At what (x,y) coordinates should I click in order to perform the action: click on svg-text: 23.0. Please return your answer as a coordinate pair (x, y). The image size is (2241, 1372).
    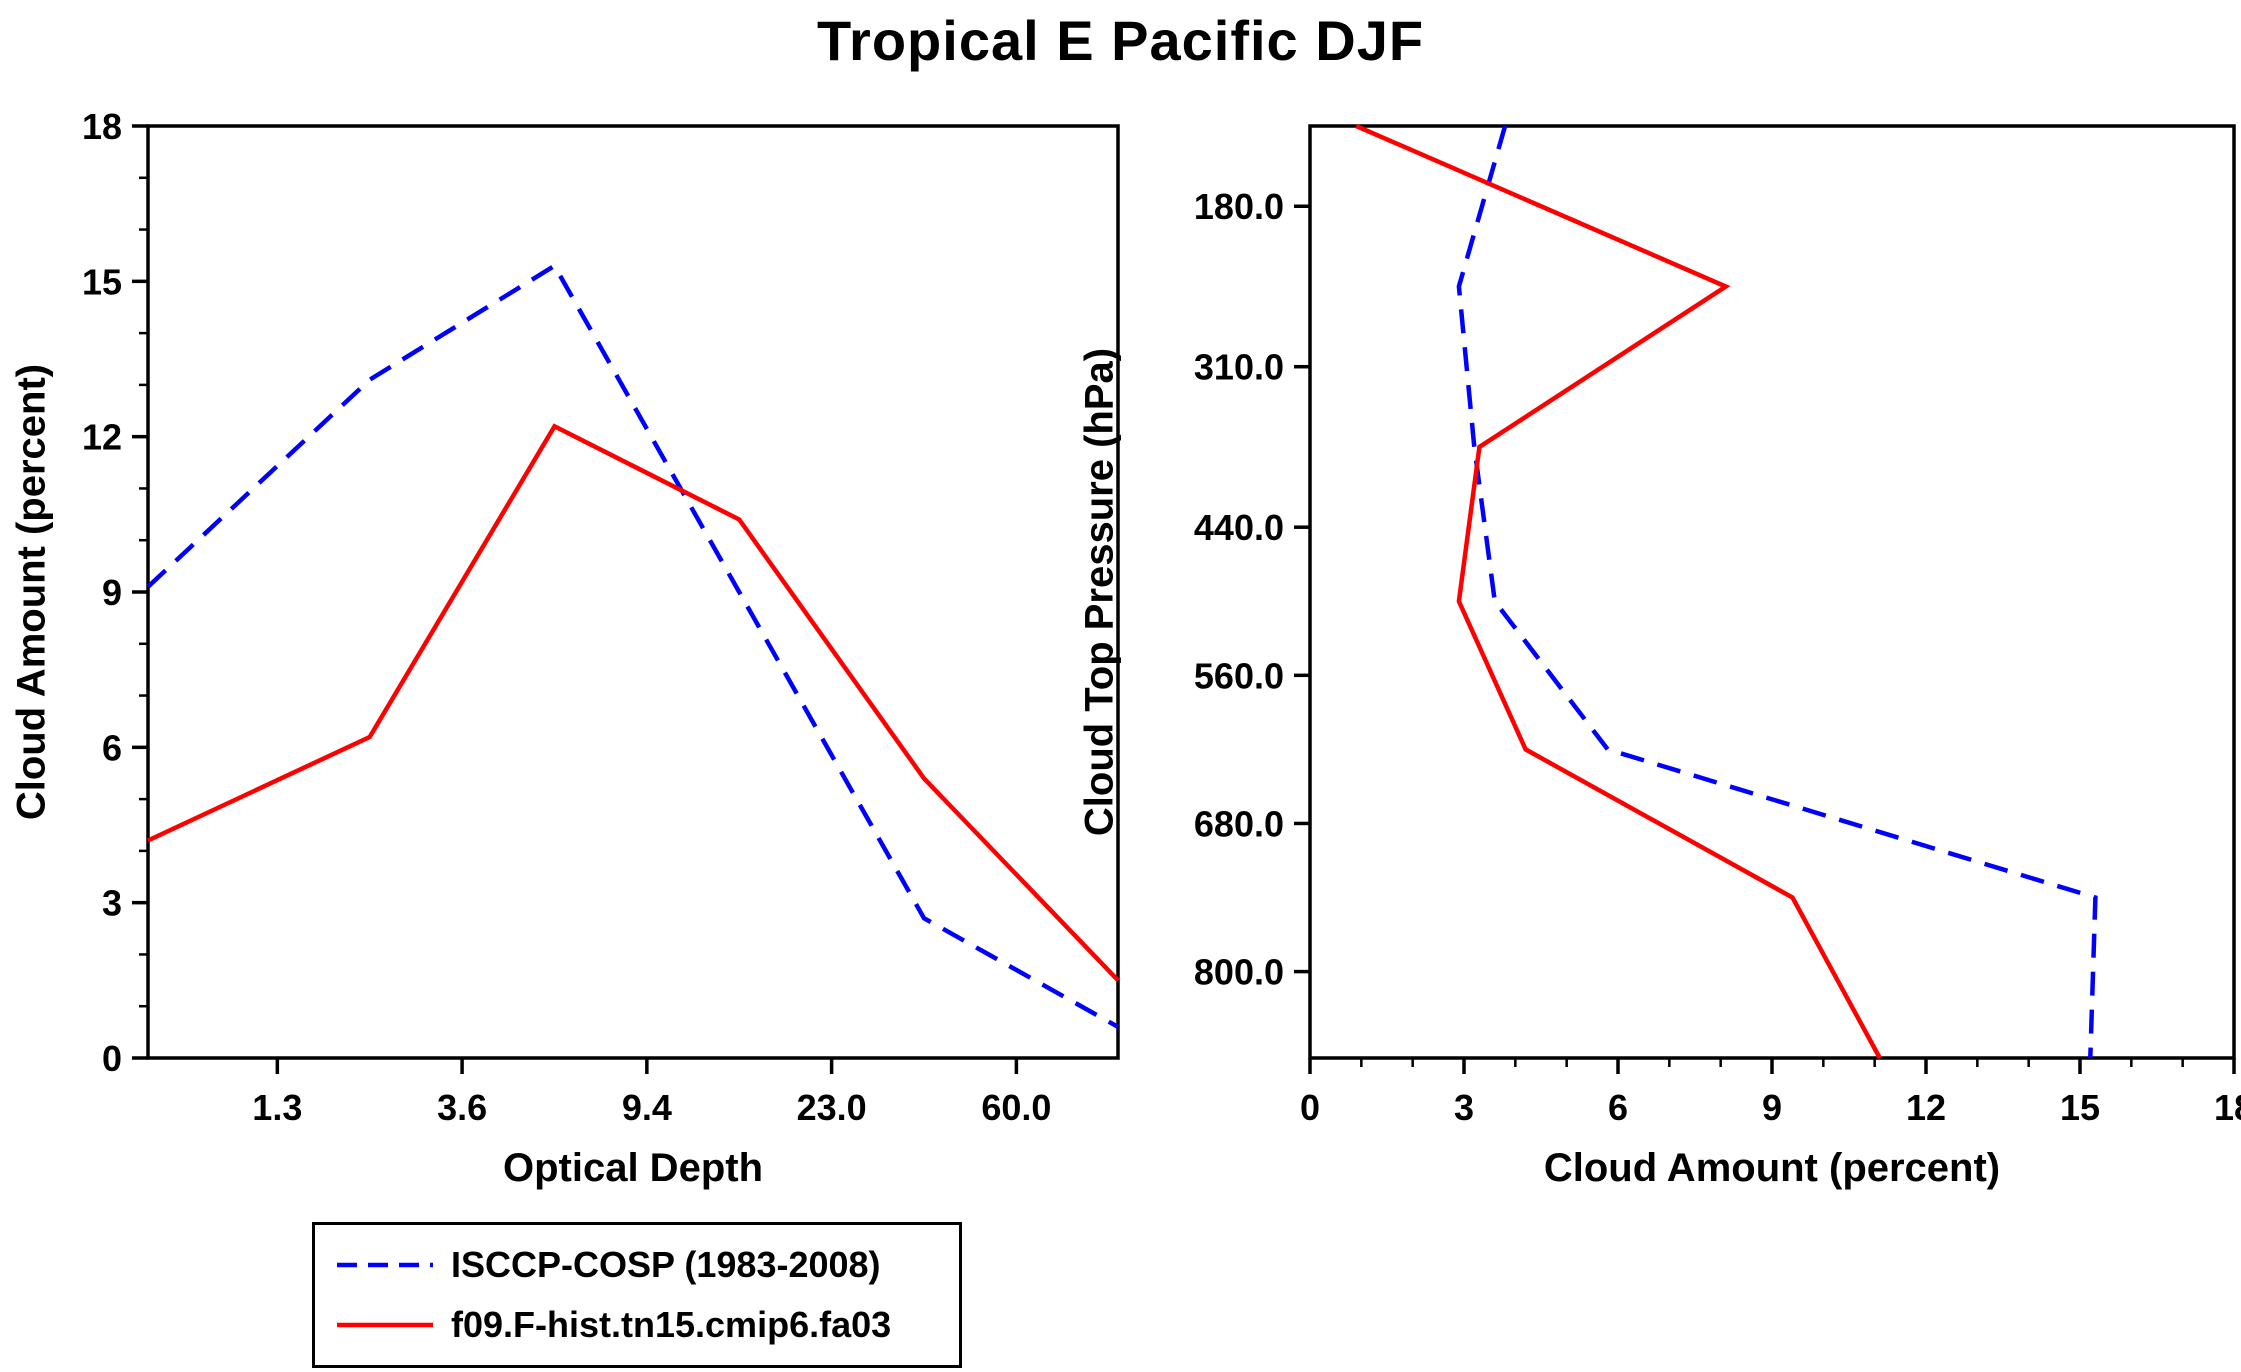
    Looking at the image, I should click on (832, 1107).